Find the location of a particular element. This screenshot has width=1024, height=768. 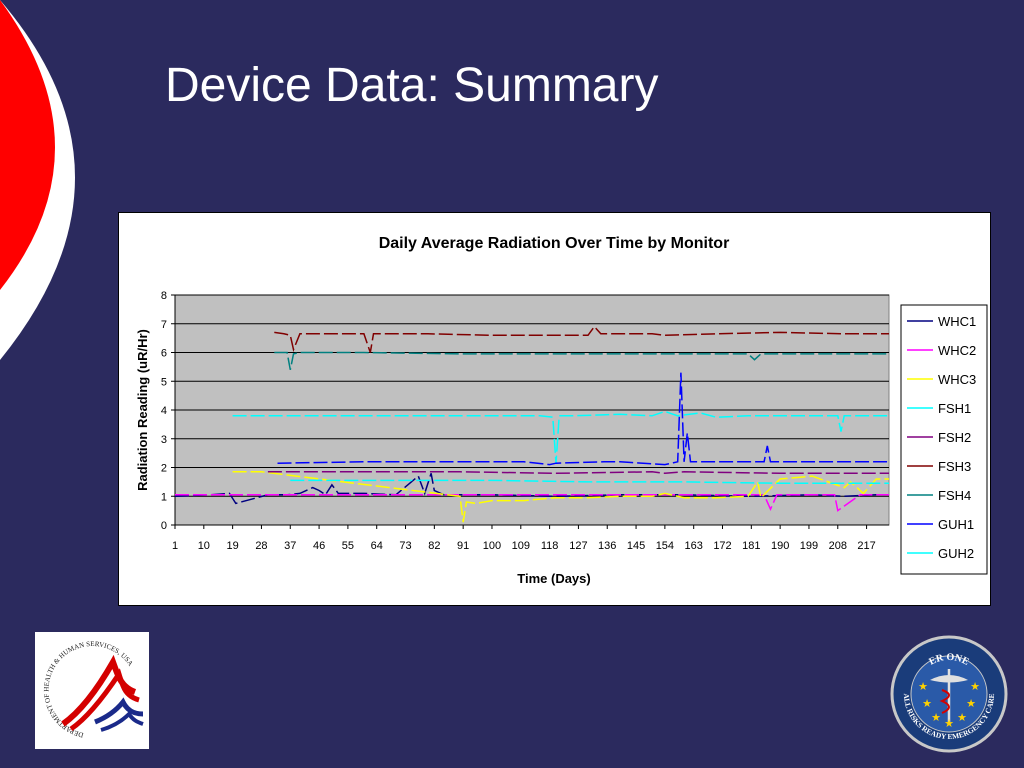

x-tick-label: 1 is located at coordinates (175, 546).